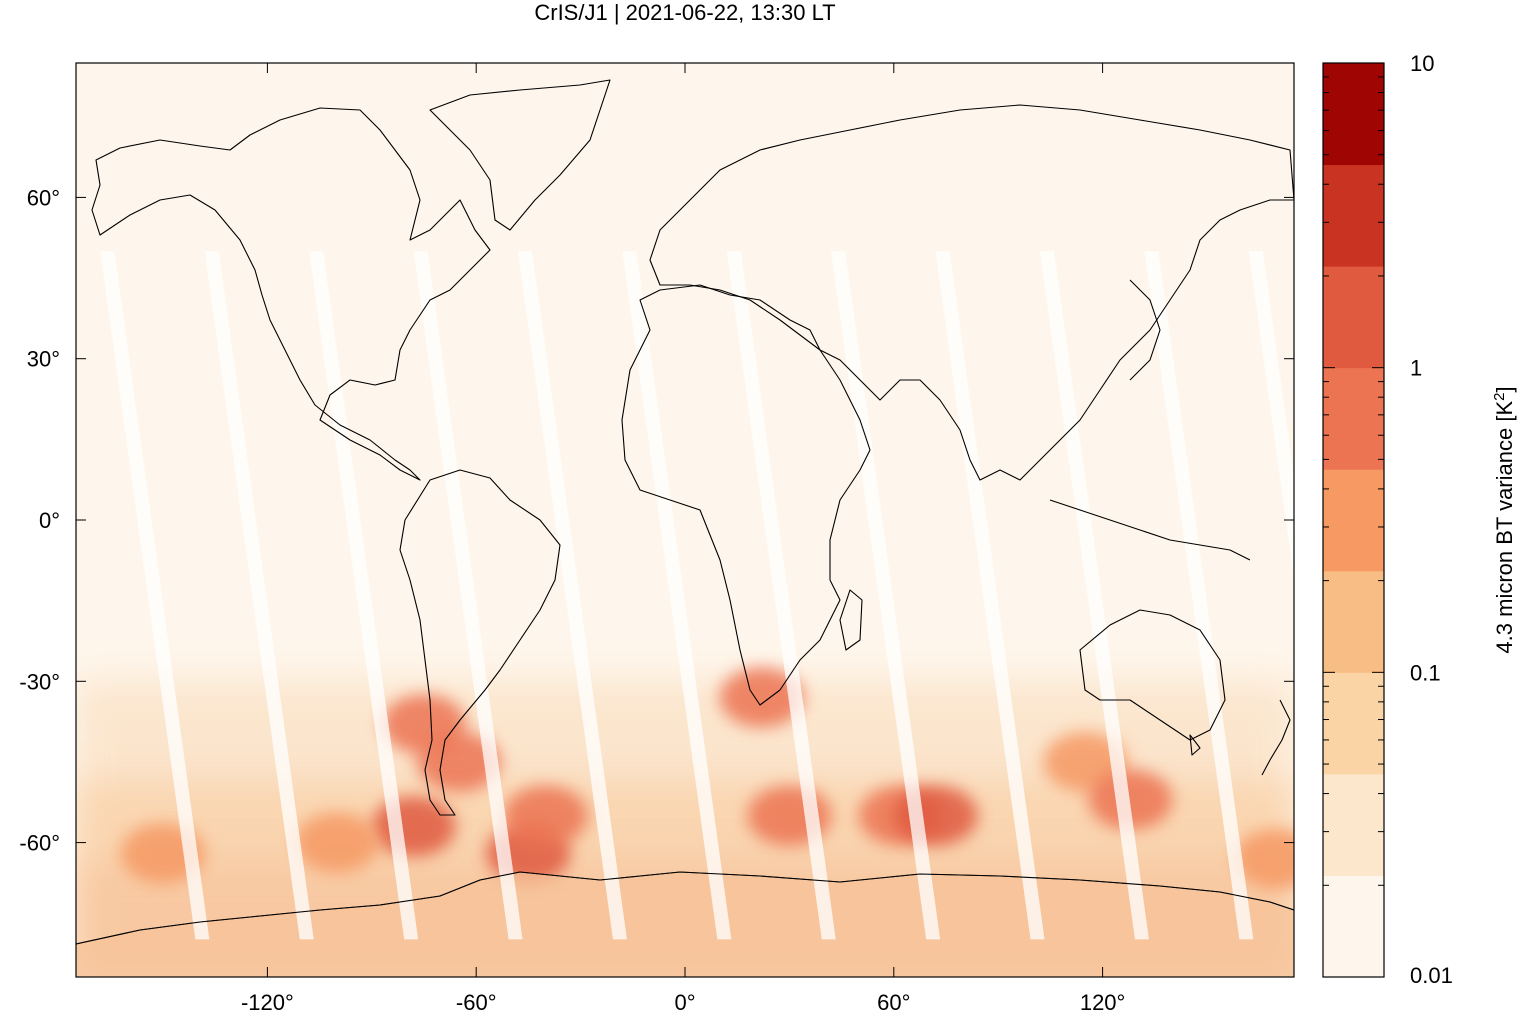 The height and width of the screenshot is (1020, 1522). Describe the element at coordinates (480, 642) in the screenshot. I see `coast-south-america` at that location.